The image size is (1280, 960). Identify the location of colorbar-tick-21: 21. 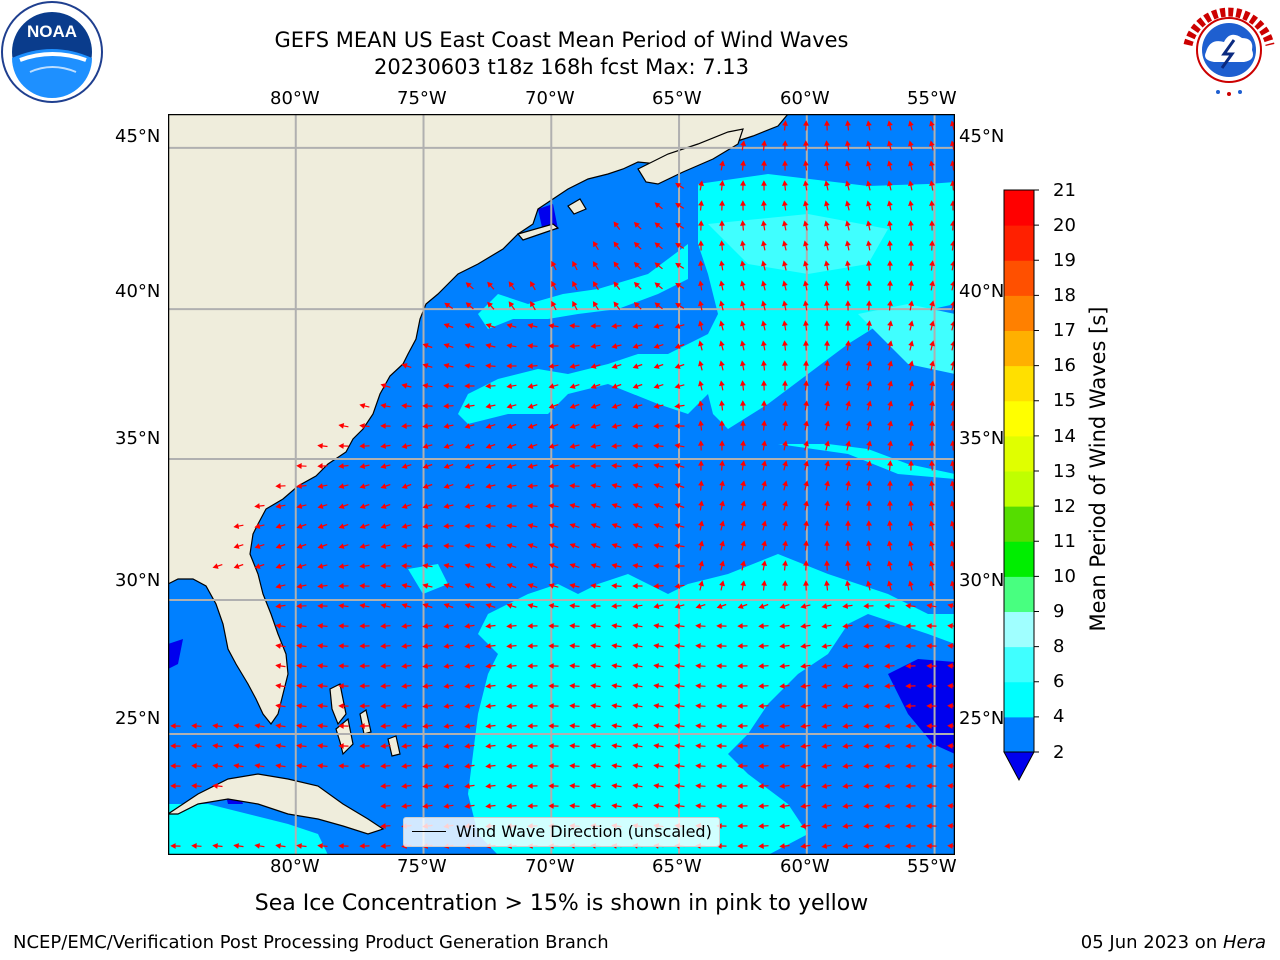
(1064, 190).